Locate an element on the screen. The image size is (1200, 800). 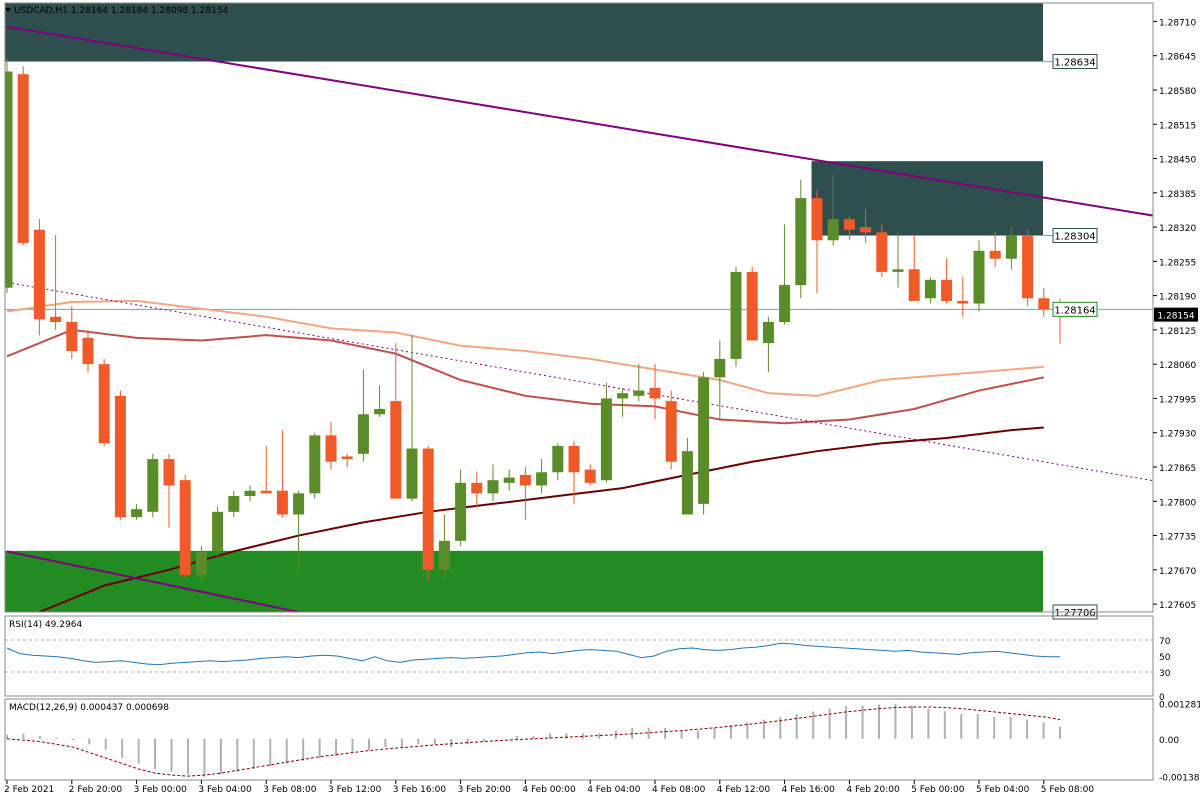
macd-tick-label: 0.00 is located at coordinates (1169, 741).